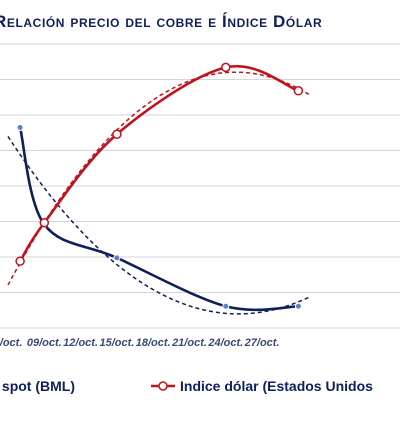  I want to click on x-tick-label: 6/oct., so click(11, 343).